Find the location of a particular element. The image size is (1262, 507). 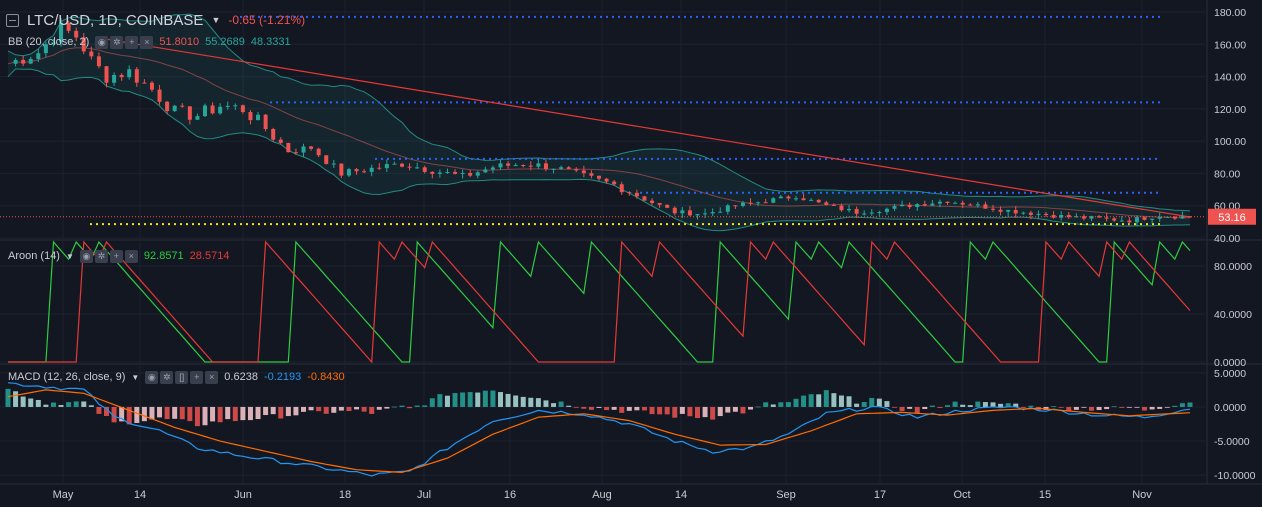

y-tick-label: 40.0000 is located at coordinates (1233, 315).